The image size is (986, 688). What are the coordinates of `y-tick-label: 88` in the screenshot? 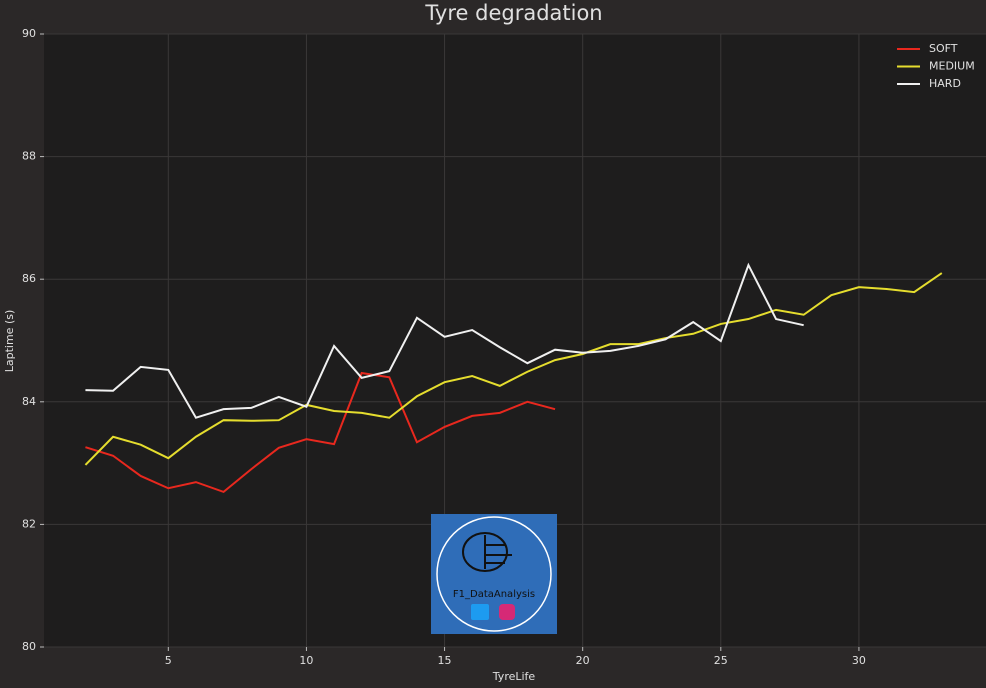 It's located at (29, 156).